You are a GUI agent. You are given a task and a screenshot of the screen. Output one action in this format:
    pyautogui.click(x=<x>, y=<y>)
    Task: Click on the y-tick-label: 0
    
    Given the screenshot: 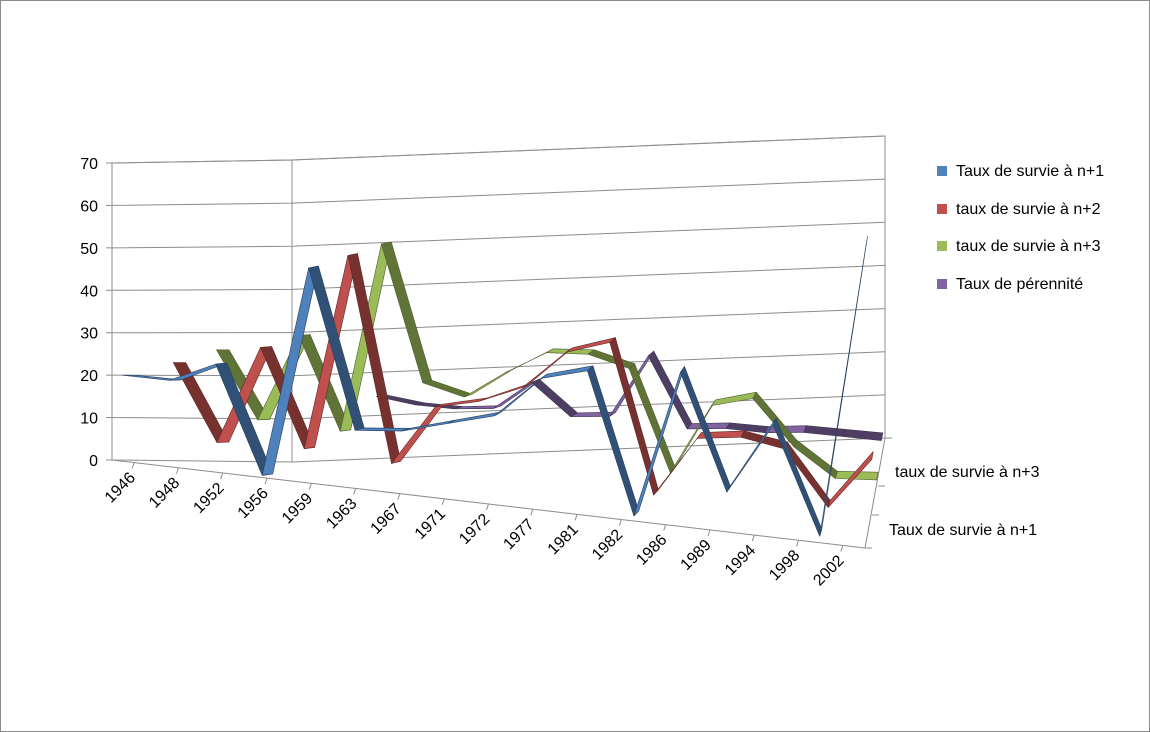 What is the action you would take?
    pyautogui.click(x=93, y=461)
    